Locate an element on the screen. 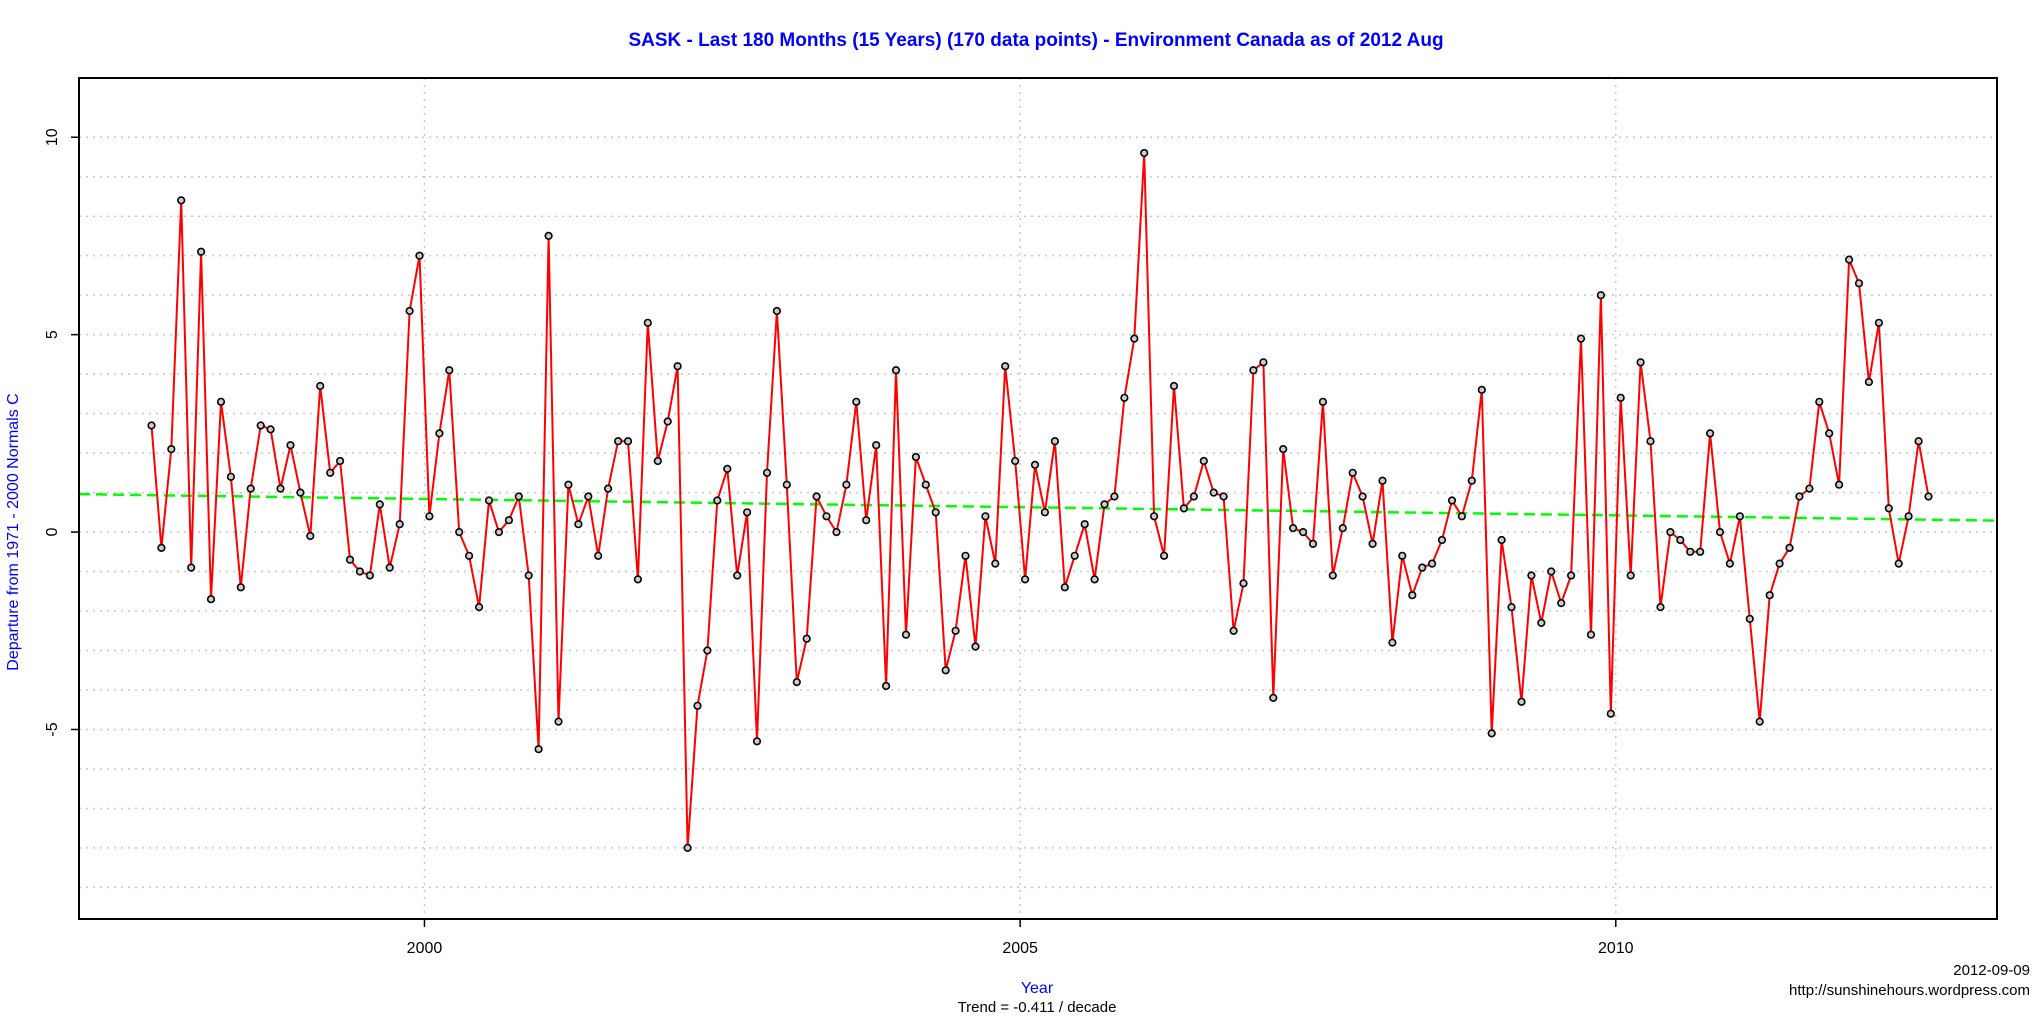 The height and width of the screenshot is (1018, 2038). x-tick-label: 2010 is located at coordinates (1616, 948).